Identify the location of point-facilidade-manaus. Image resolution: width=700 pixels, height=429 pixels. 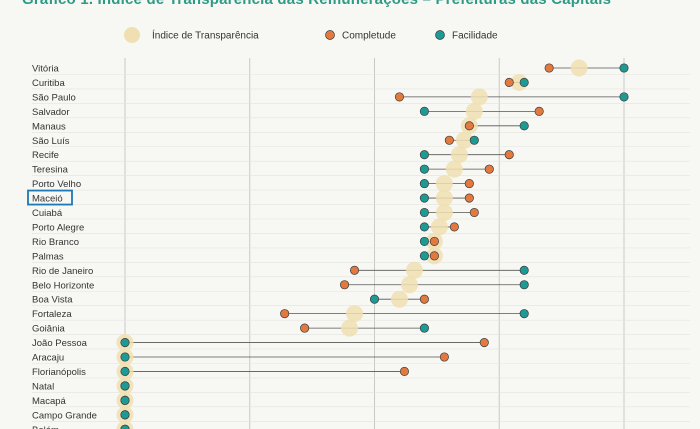
(524, 126).